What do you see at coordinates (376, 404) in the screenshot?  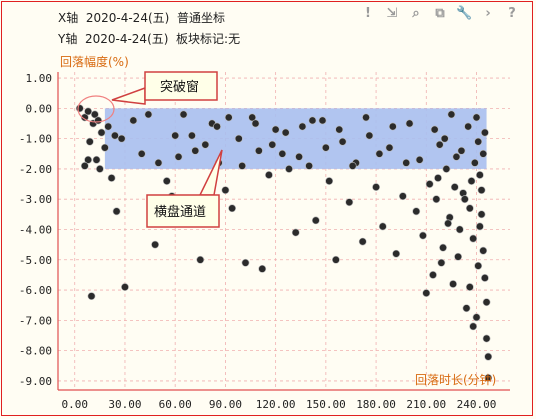 I see `x-tick-label: 180.00` at bounding box center [376, 404].